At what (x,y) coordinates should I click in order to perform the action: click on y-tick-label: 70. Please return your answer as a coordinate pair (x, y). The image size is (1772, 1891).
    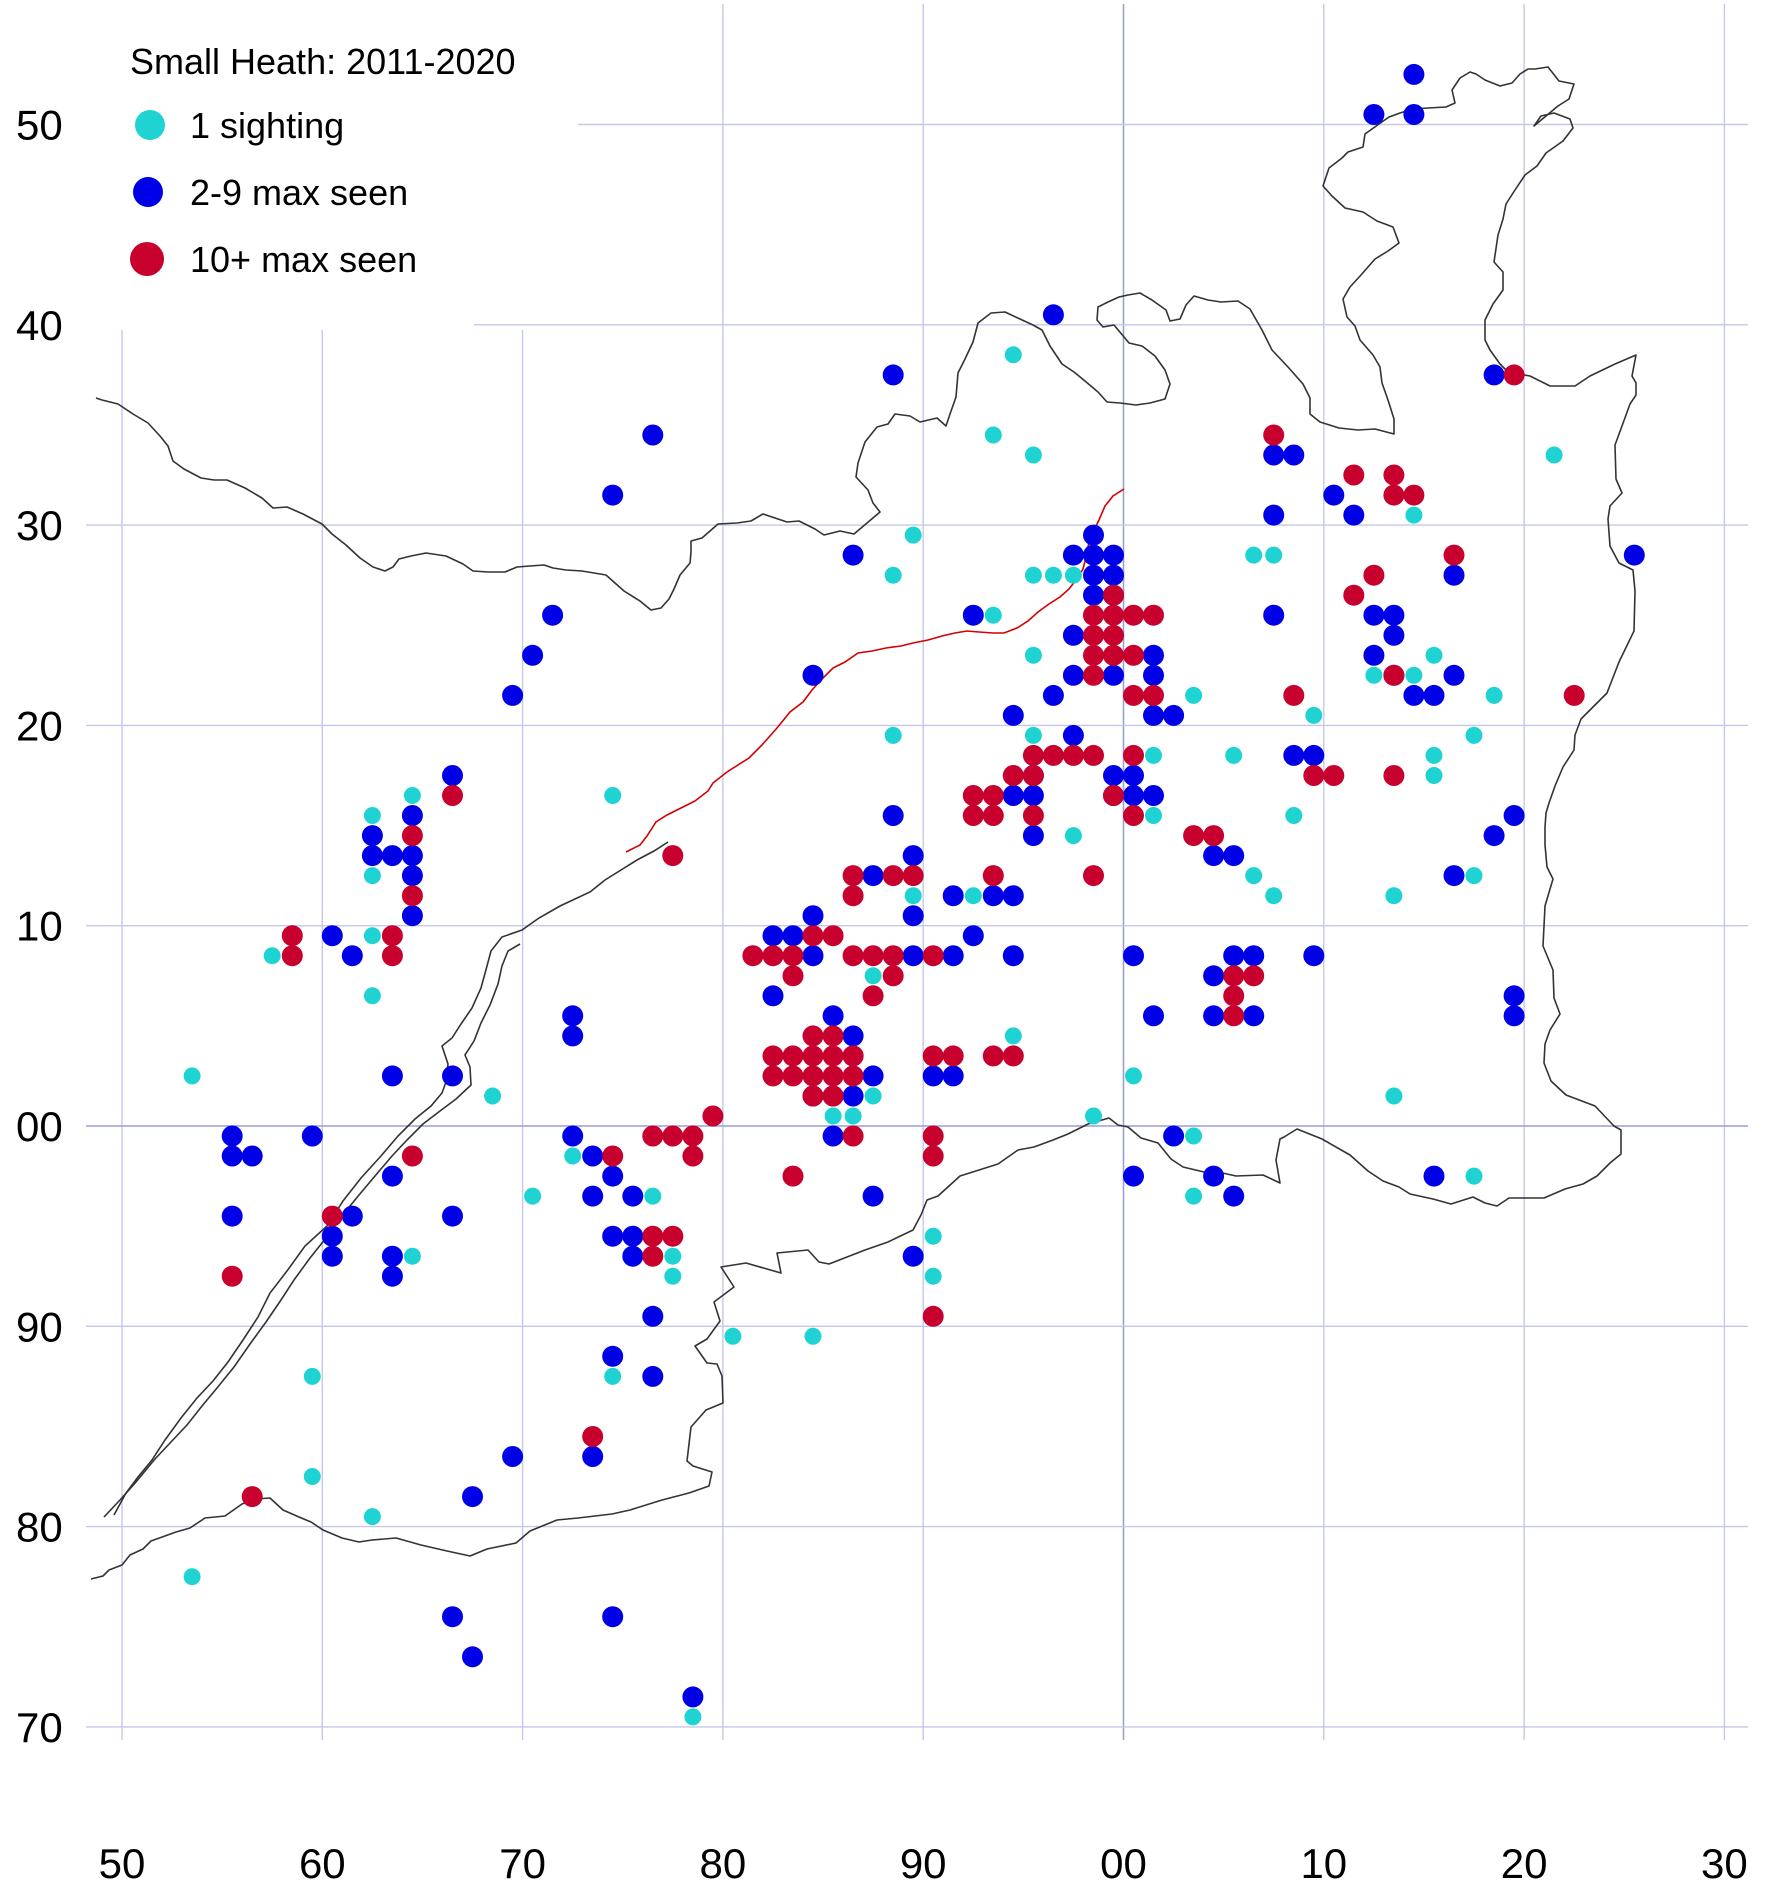
    Looking at the image, I should click on (39, 1727).